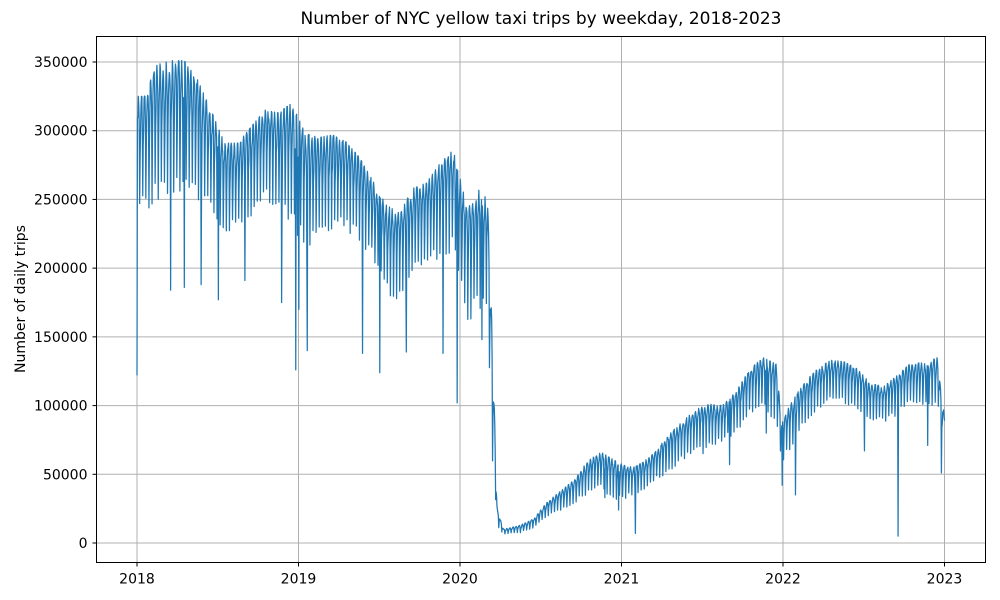 The height and width of the screenshot is (600, 1000). What do you see at coordinates (299, 580) in the screenshot?
I see `x-tick-label: 2019` at bounding box center [299, 580].